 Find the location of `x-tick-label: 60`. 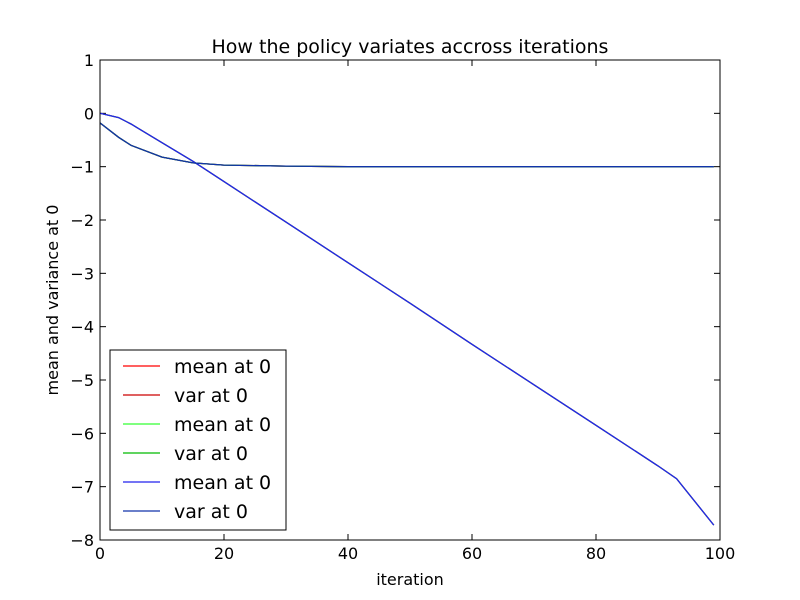

x-tick-label: 60 is located at coordinates (472, 553).